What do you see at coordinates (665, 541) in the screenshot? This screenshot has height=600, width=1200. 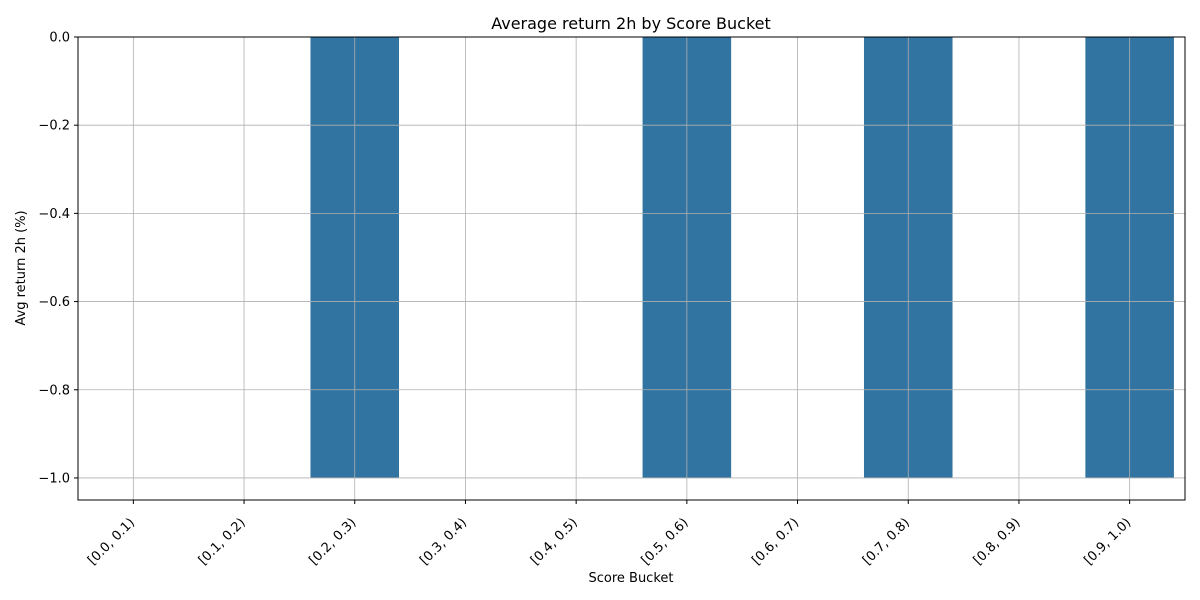 I see `x-tick-label: [0.5, 0.6)` at bounding box center [665, 541].